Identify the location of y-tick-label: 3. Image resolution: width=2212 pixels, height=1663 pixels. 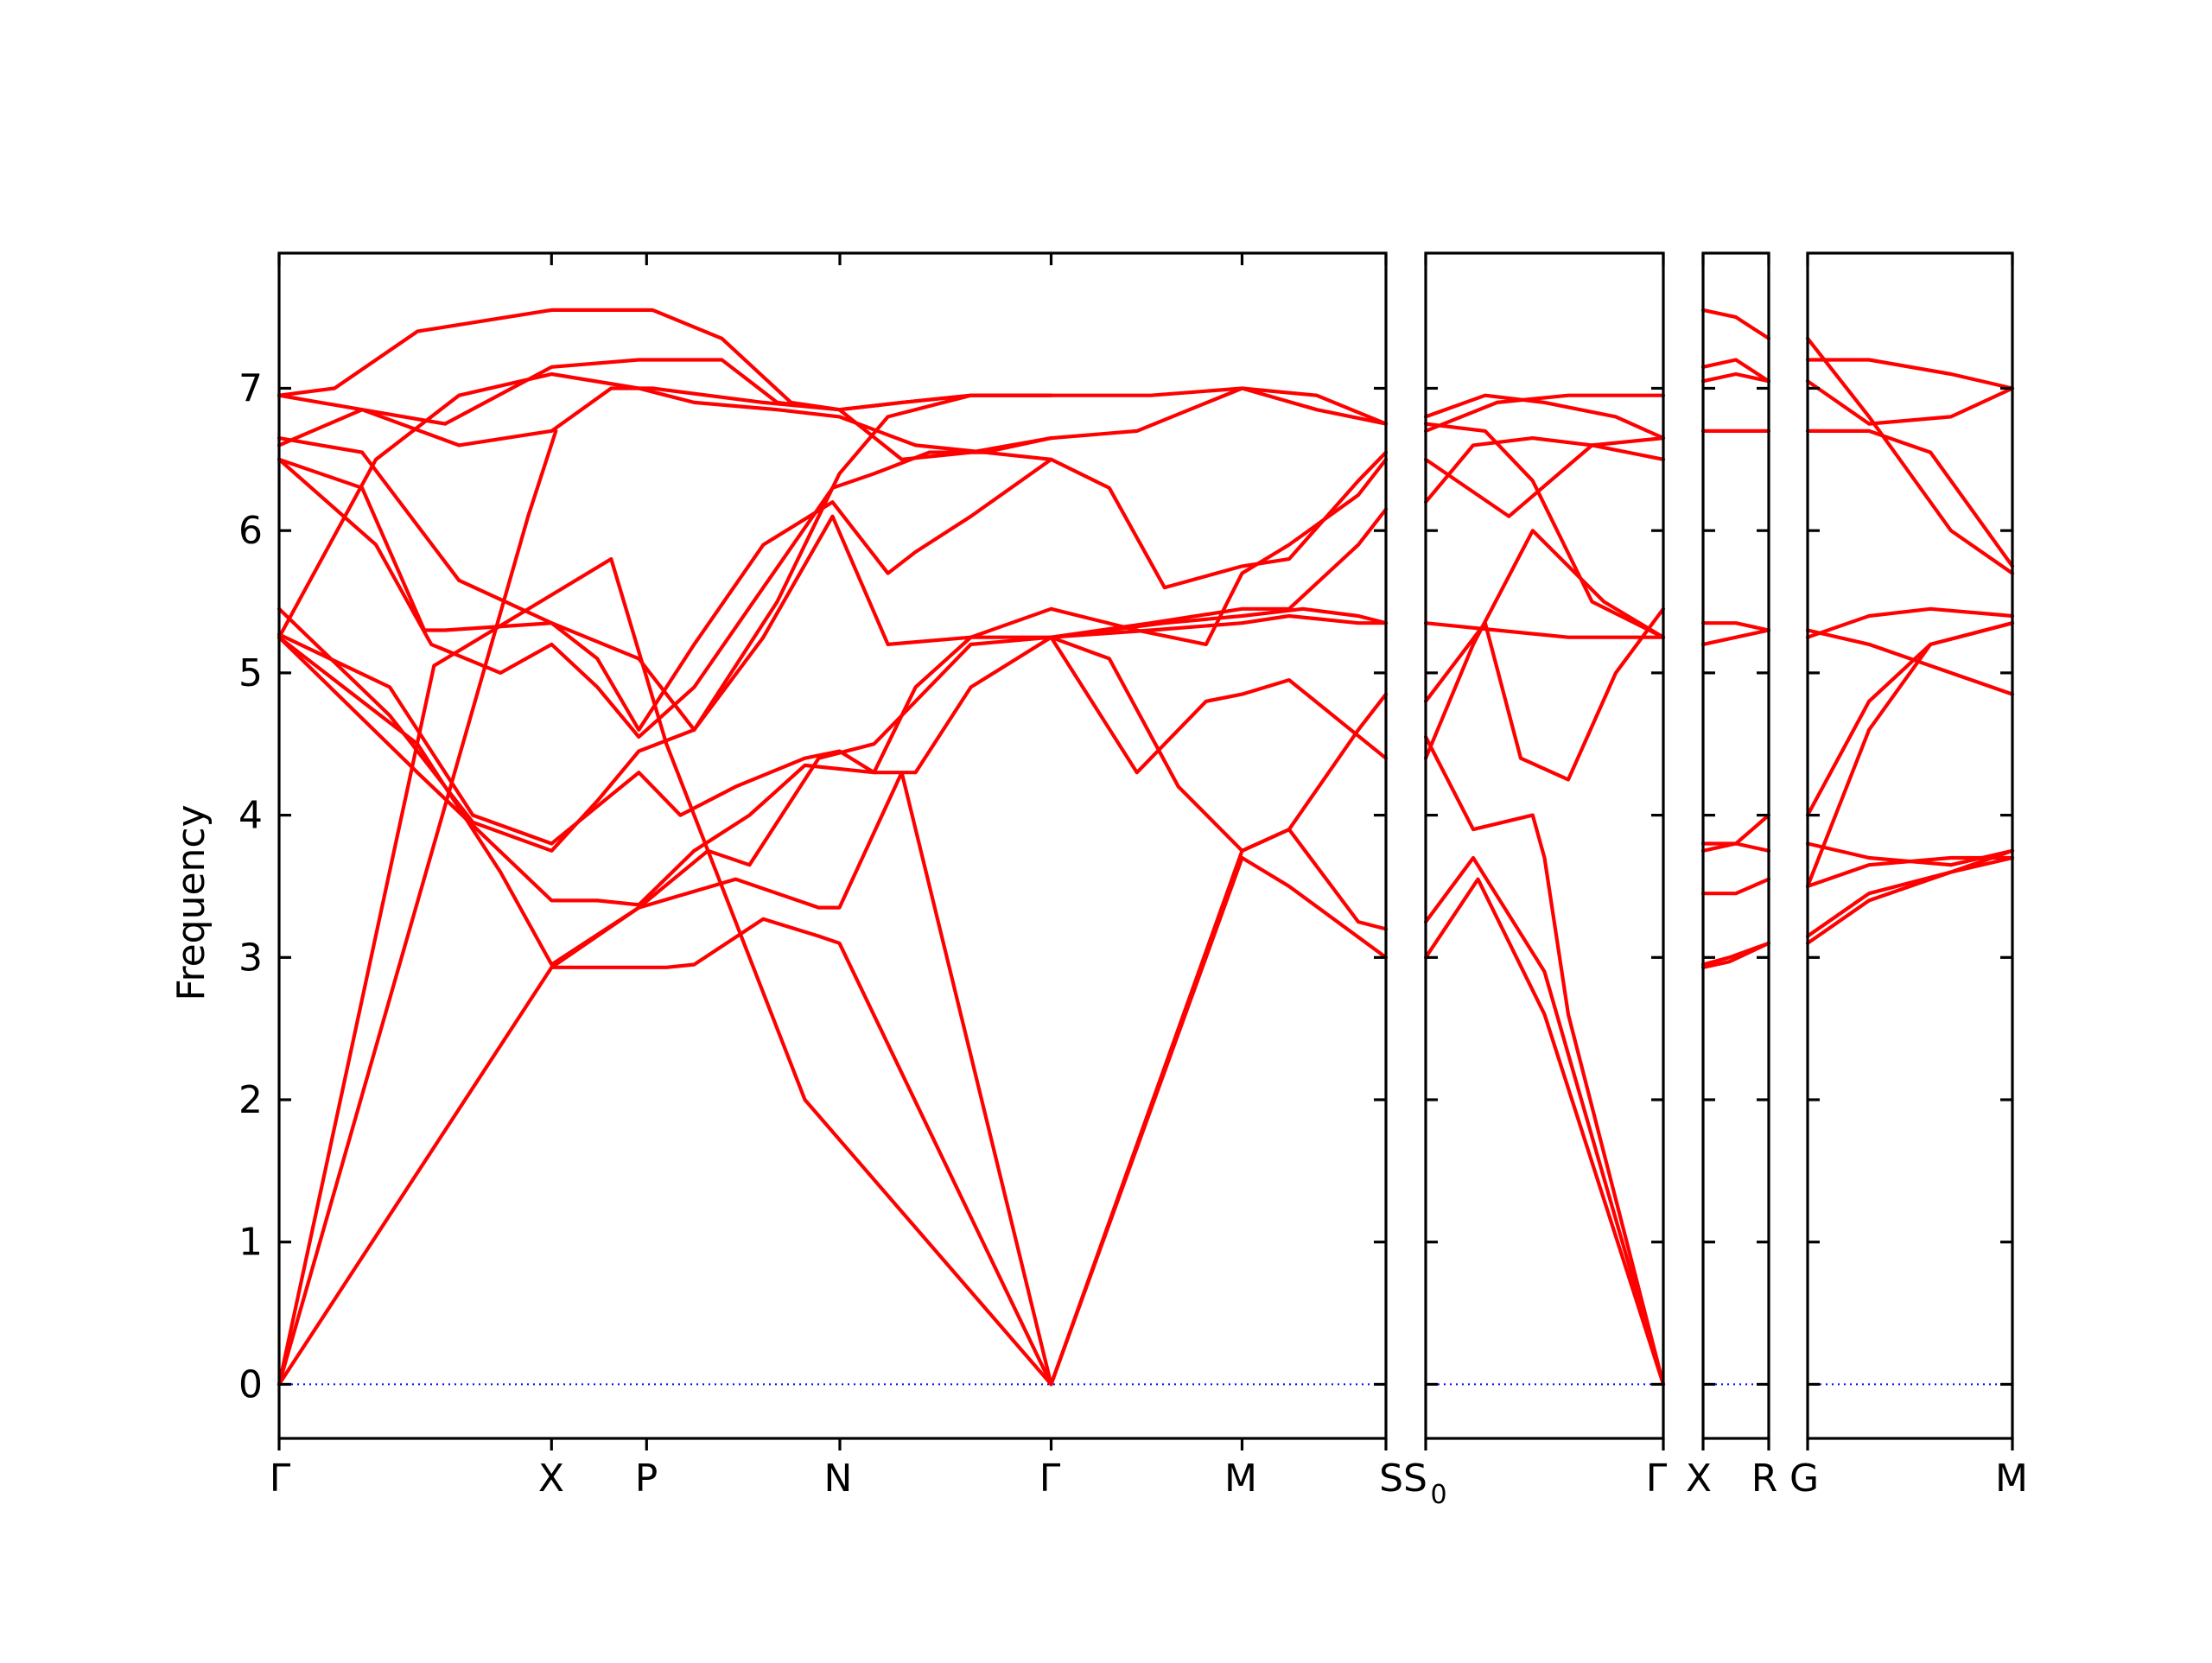
(250, 958).